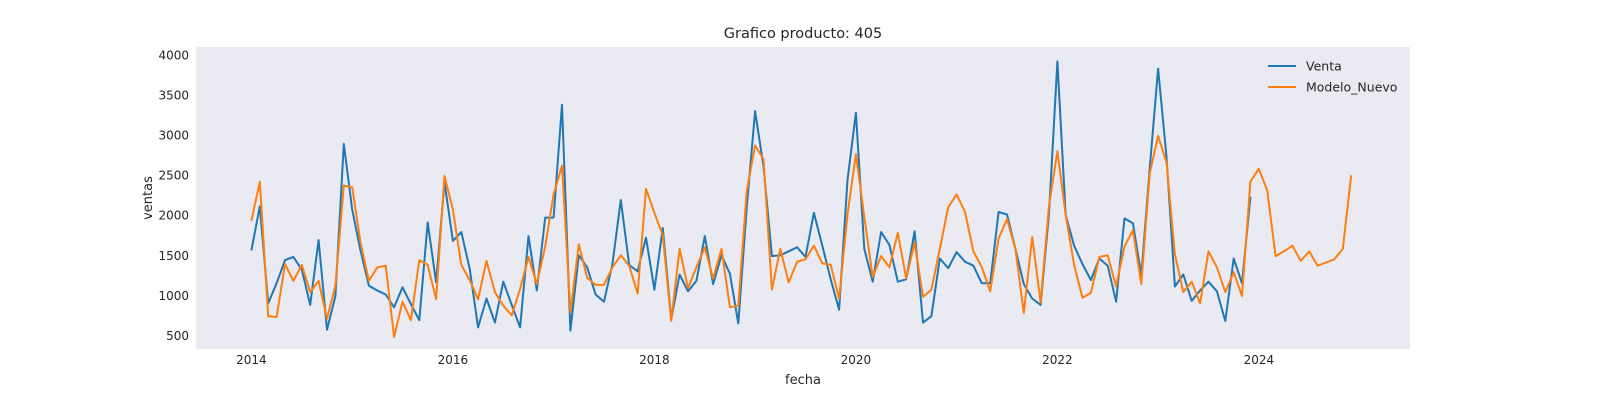 This screenshot has width=1600, height=400. I want to click on legend-entry: Venta, so click(1324, 66).